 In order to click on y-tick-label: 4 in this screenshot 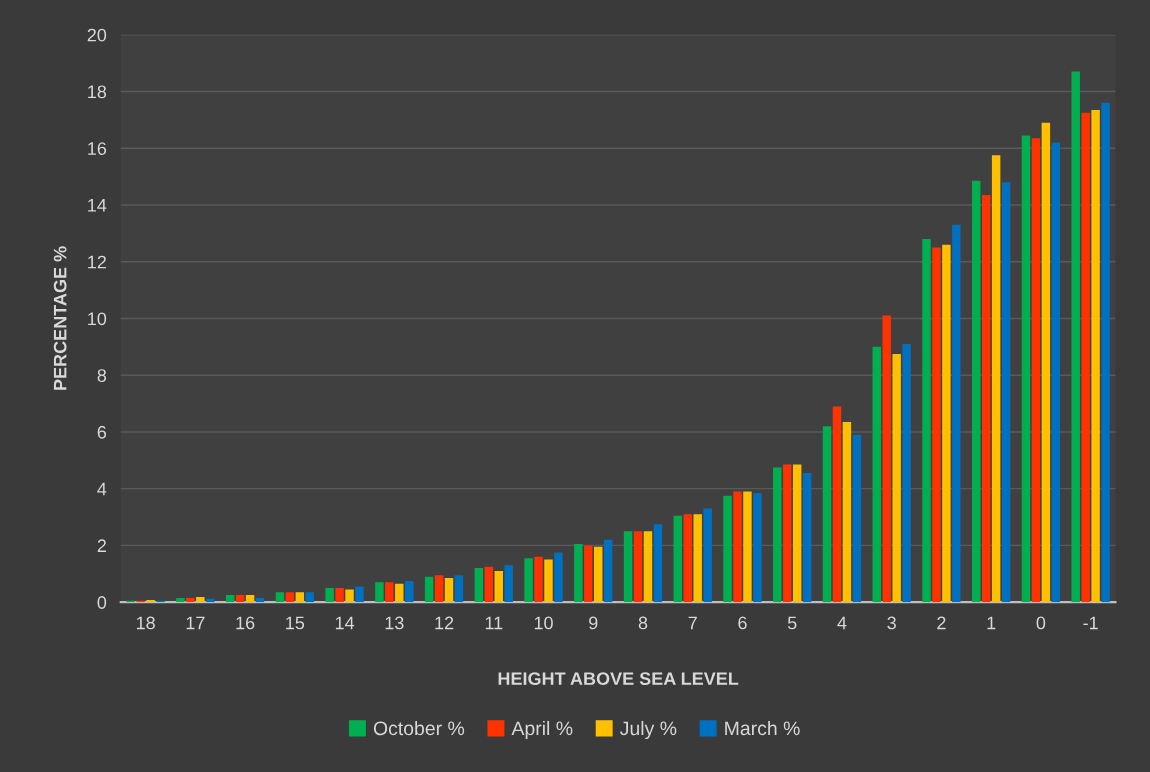, I will do `click(102, 489)`.